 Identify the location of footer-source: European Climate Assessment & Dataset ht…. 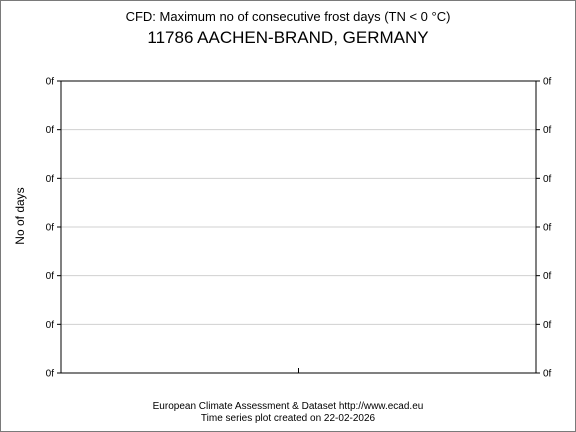
(288, 406).